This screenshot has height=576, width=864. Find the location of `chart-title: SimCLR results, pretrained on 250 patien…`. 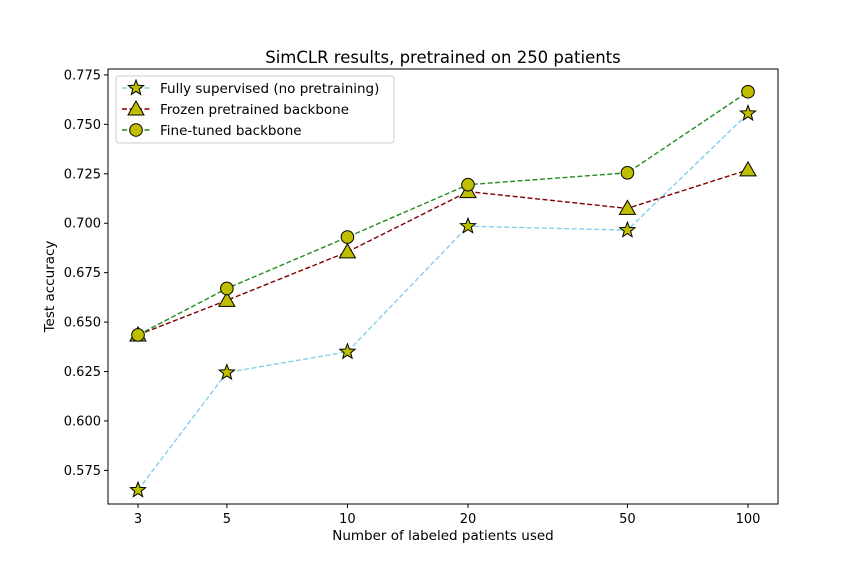

chart-title: SimCLR results, pretrained on 250 patien… is located at coordinates (443, 57).